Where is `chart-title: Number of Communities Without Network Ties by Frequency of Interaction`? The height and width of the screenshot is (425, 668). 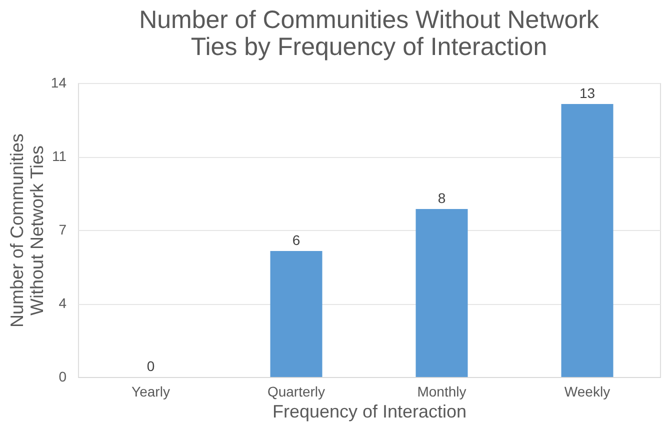 chart-title: Number of Communities Without Network Ties by Frequency of Interaction is located at coordinates (369, 33).